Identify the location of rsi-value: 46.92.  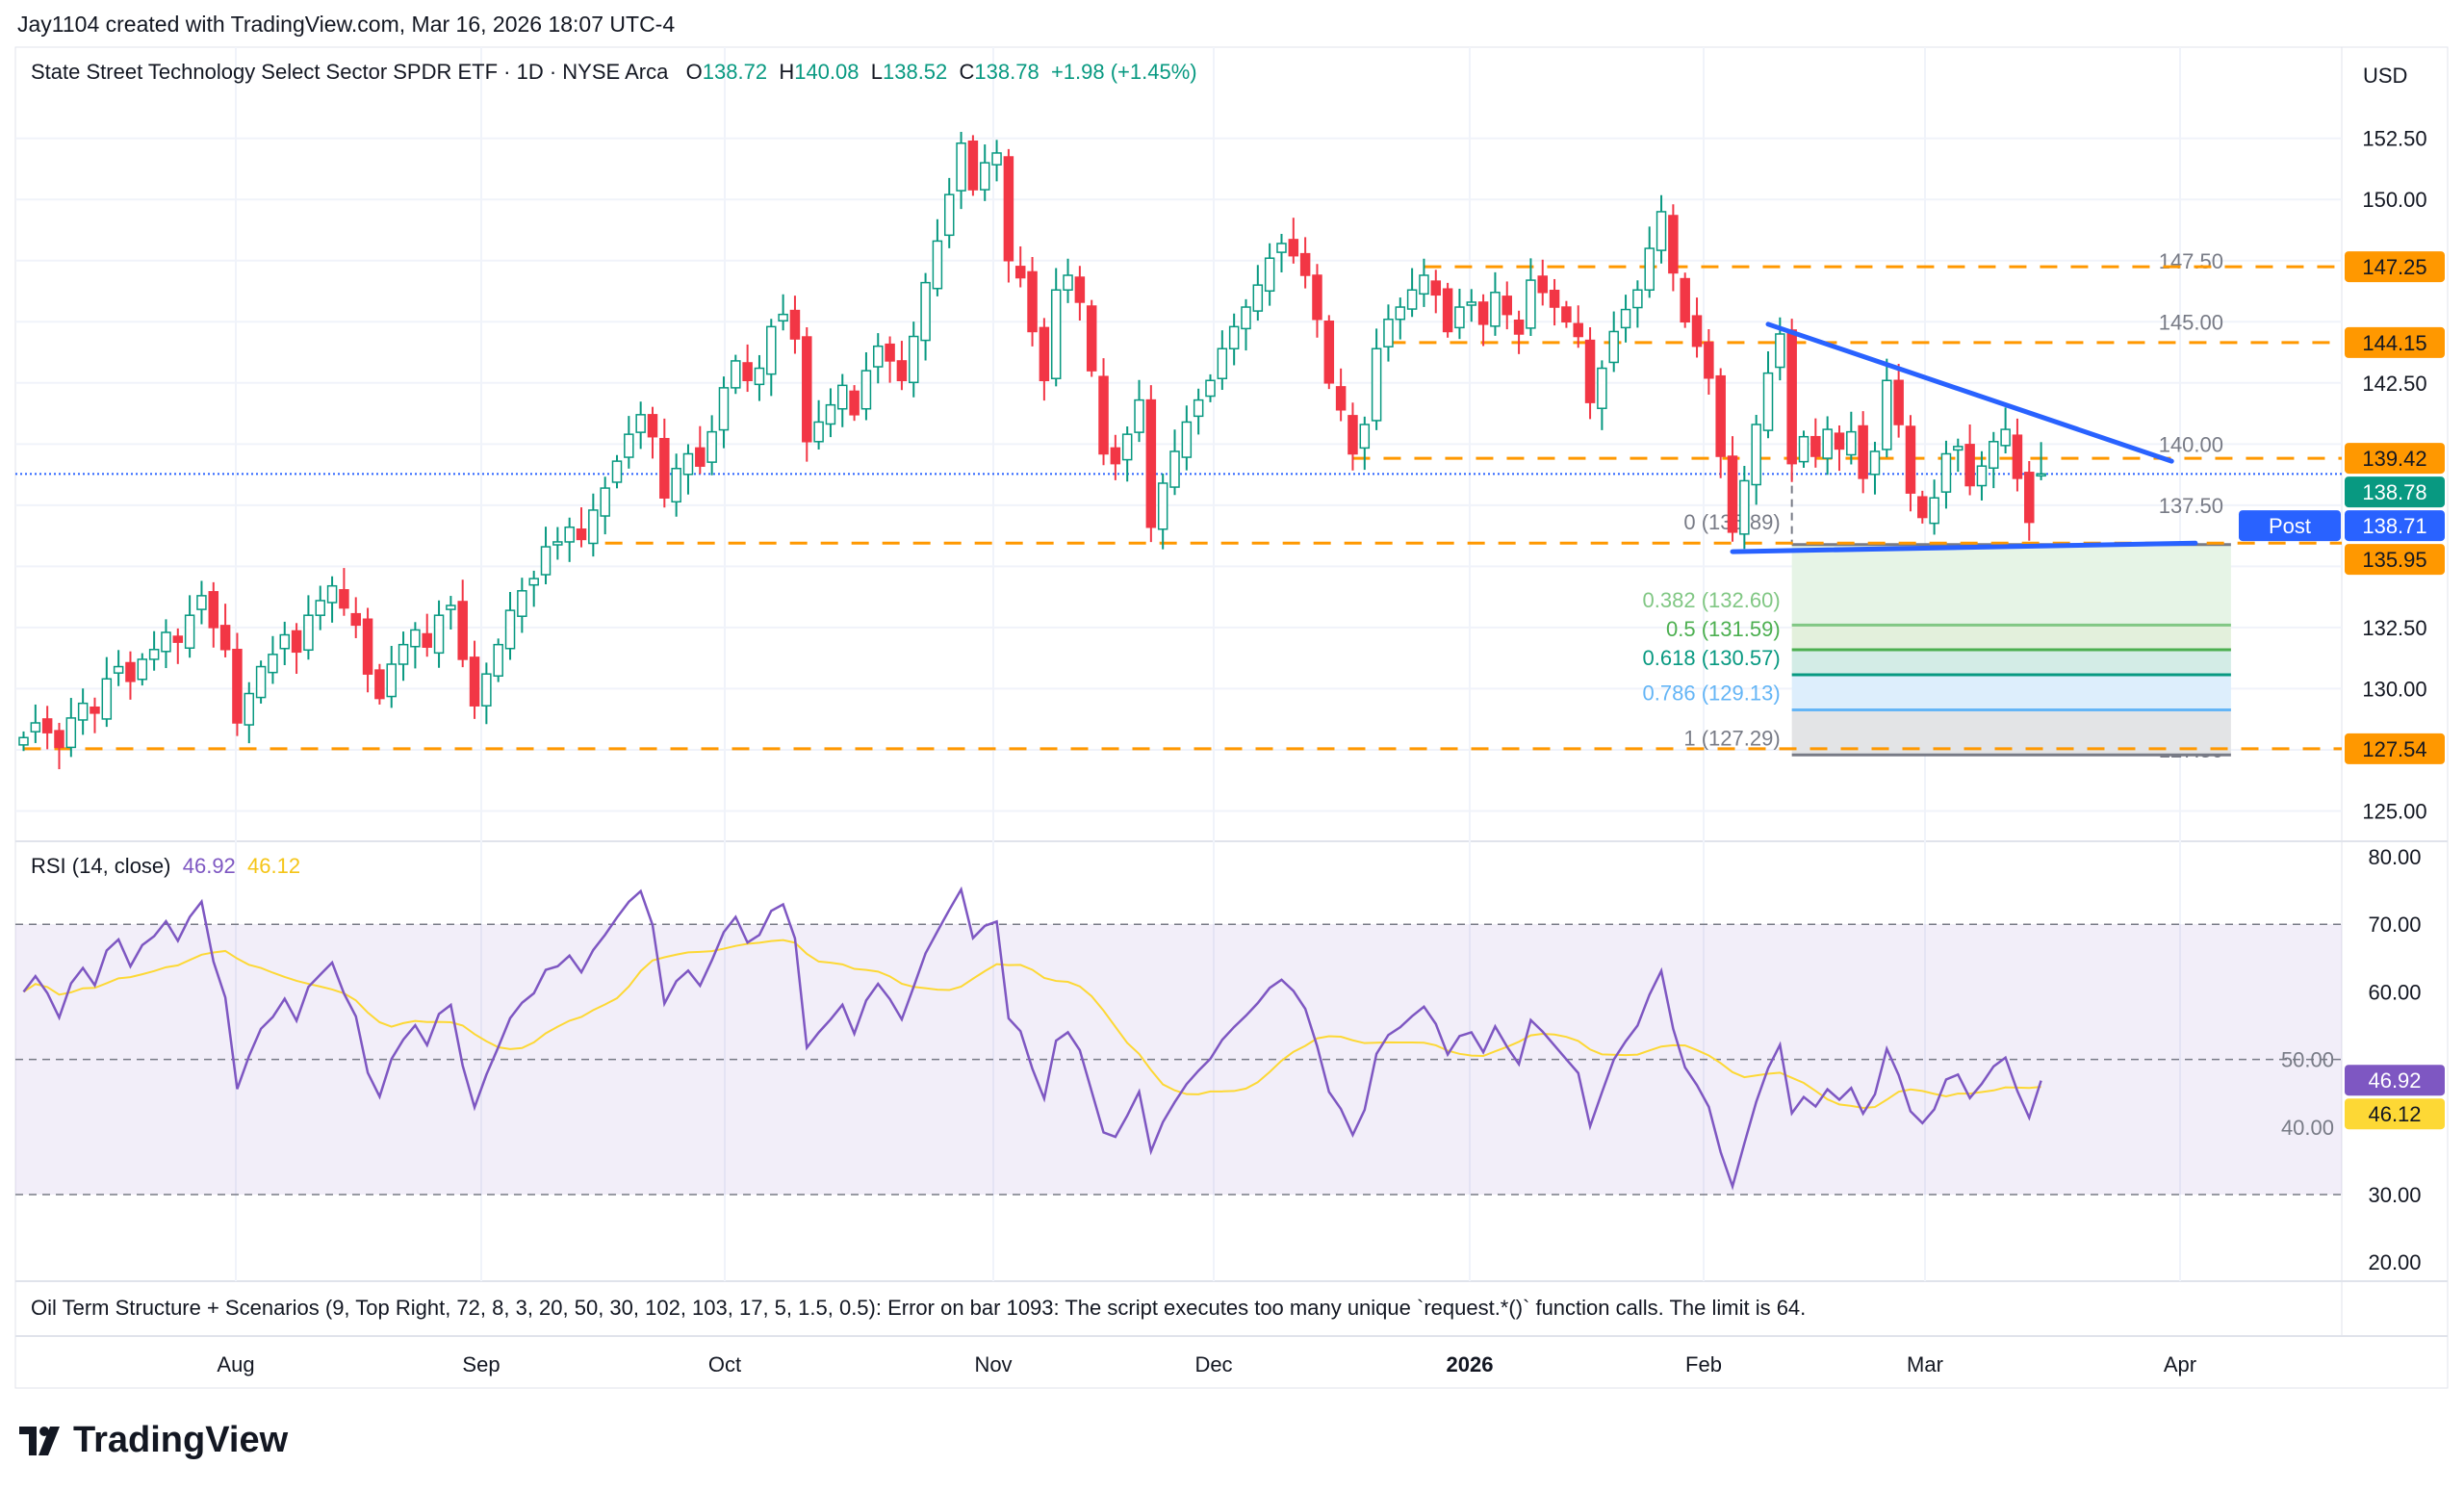
(209, 866).